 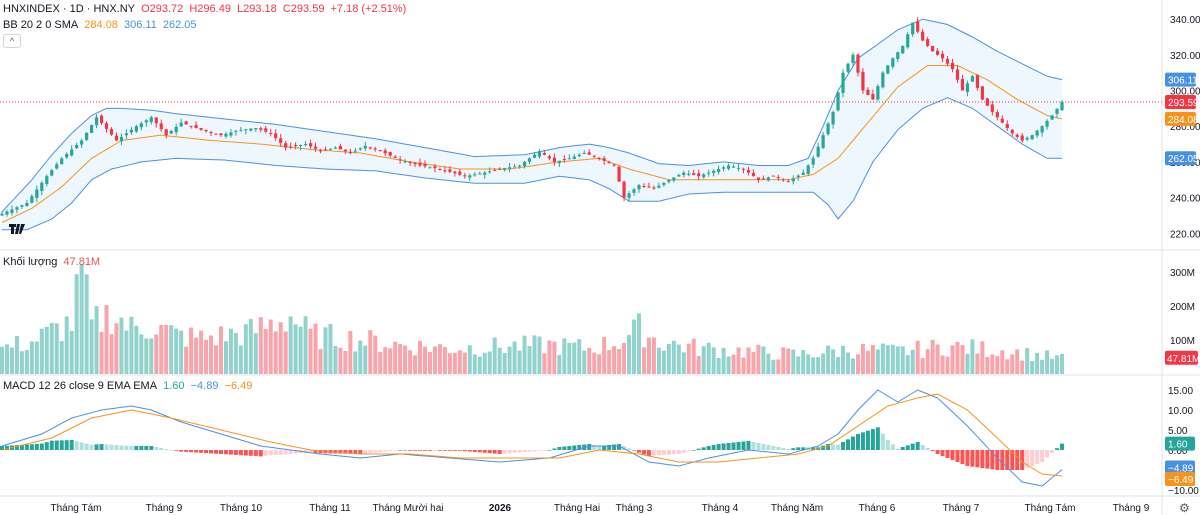 What do you see at coordinates (797, 508) in the screenshot?
I see `time-tick-label: Tháng Năm` at bounding box center [797, 508].